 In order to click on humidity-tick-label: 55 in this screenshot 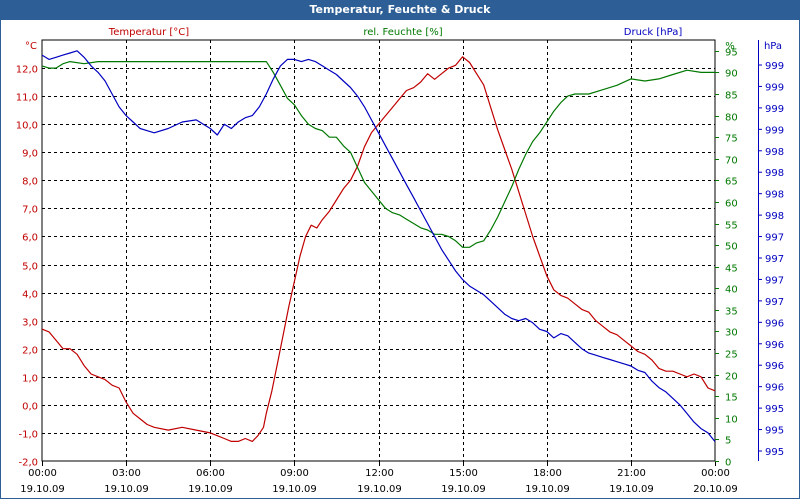, I will do `click(731, 226)`.